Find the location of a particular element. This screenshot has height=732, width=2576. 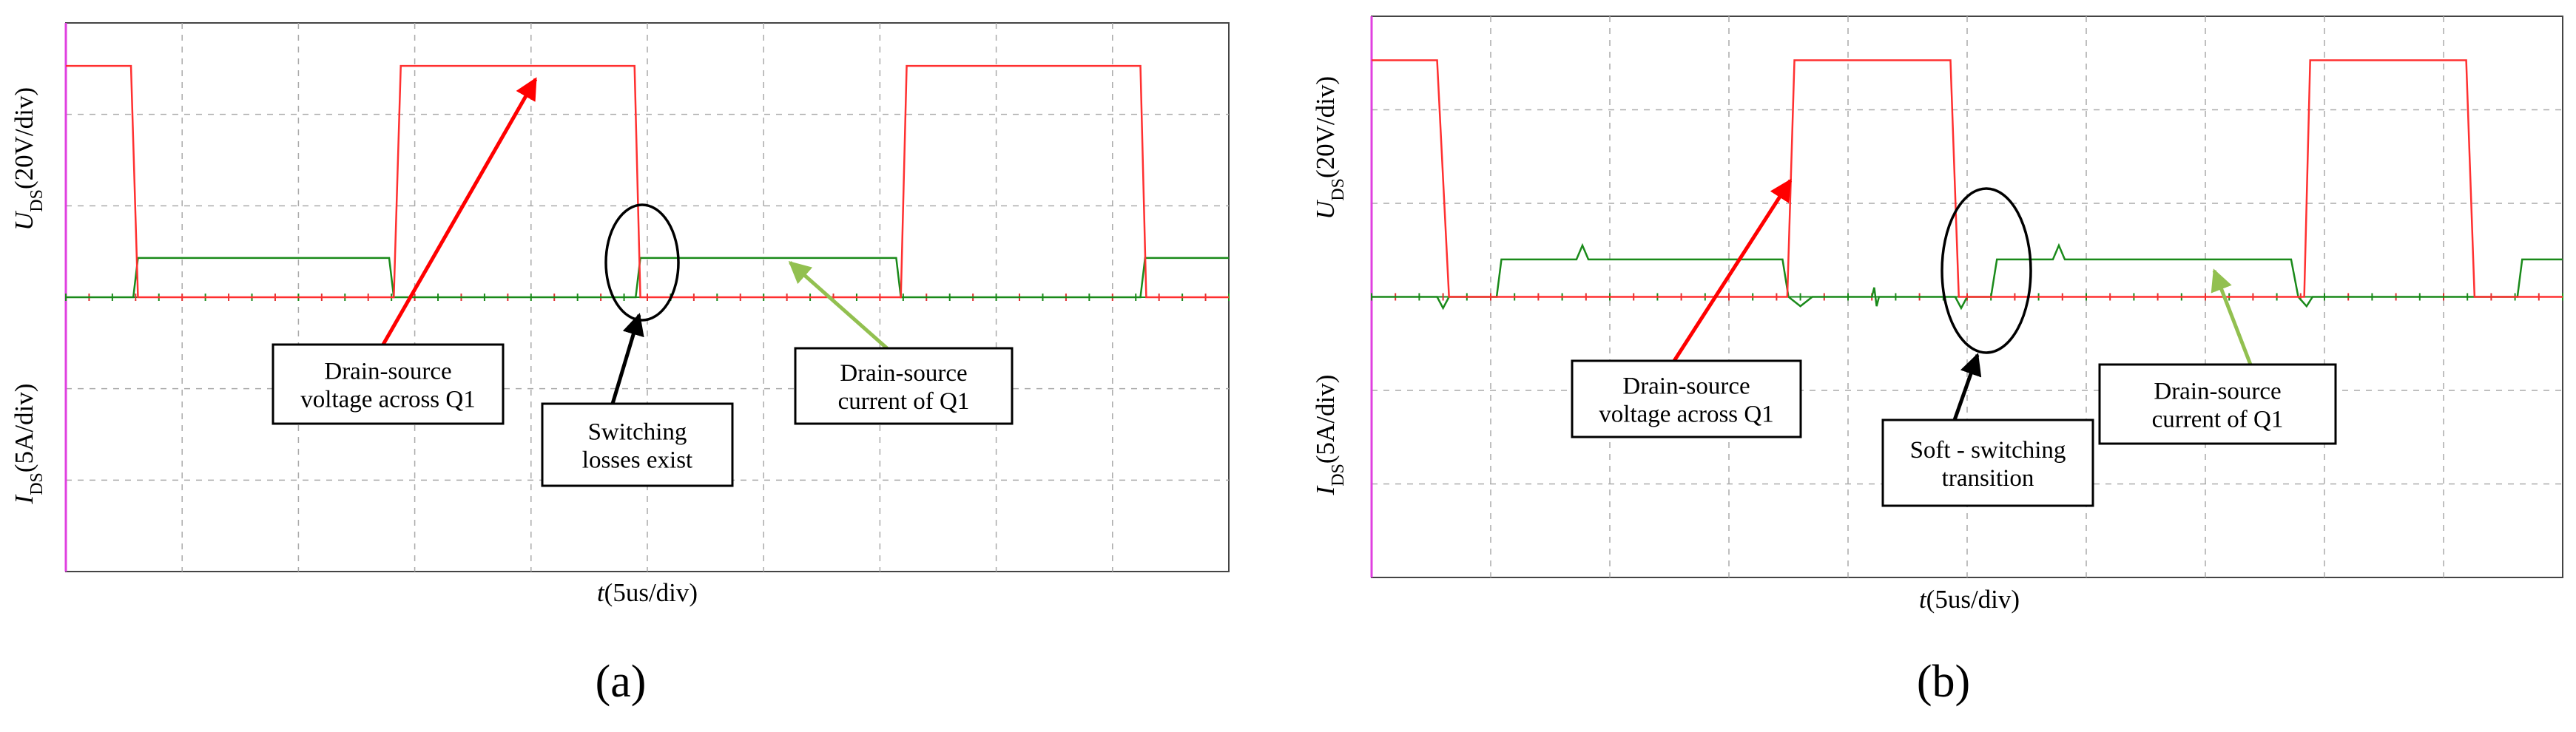

annotation-text: Switching is located at coordinates (637, 432).